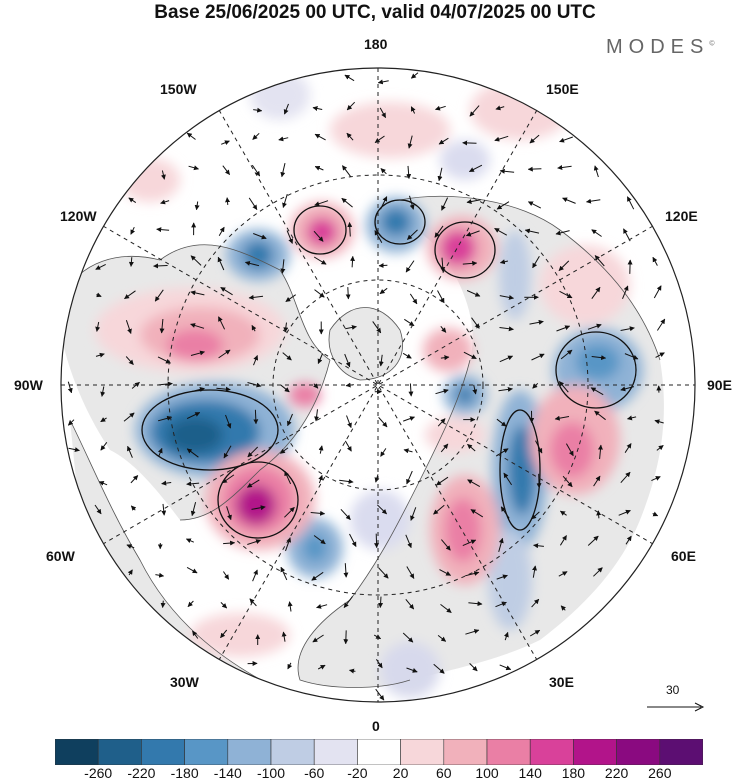  What do you see at coordinates (78, 216) in the screenshot?
I see `lon-label-120w: 120W` at bounding box center [78, 216].